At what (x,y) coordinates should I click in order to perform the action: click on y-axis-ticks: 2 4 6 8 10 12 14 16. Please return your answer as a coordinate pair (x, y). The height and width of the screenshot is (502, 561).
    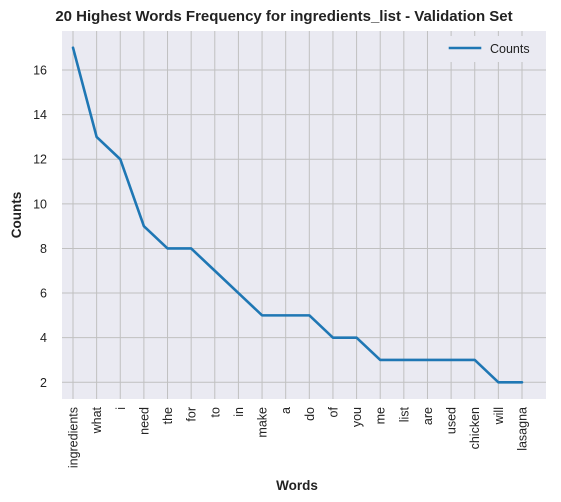
    Looking at the image, I should click on (40, 227).